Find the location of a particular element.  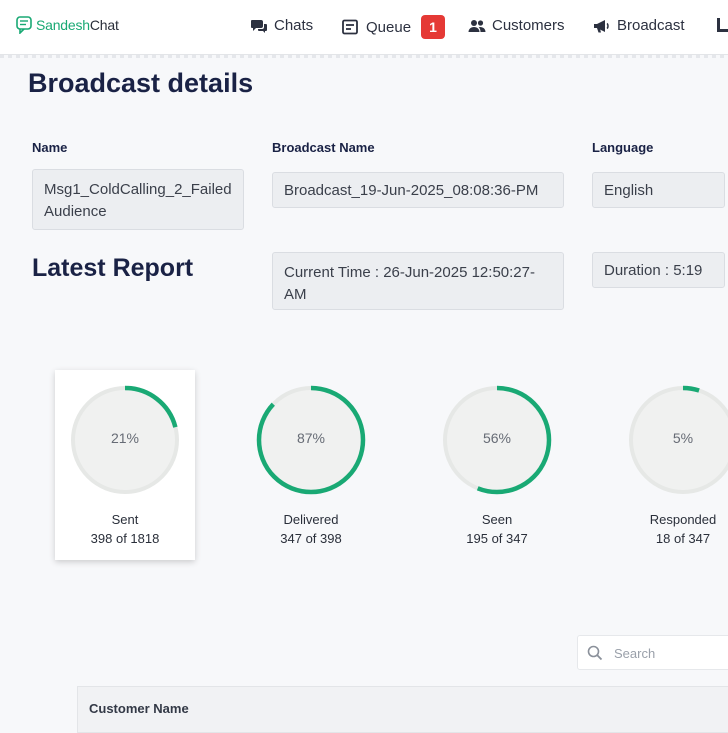

language-label: Language is located at coordinates (623, 147).